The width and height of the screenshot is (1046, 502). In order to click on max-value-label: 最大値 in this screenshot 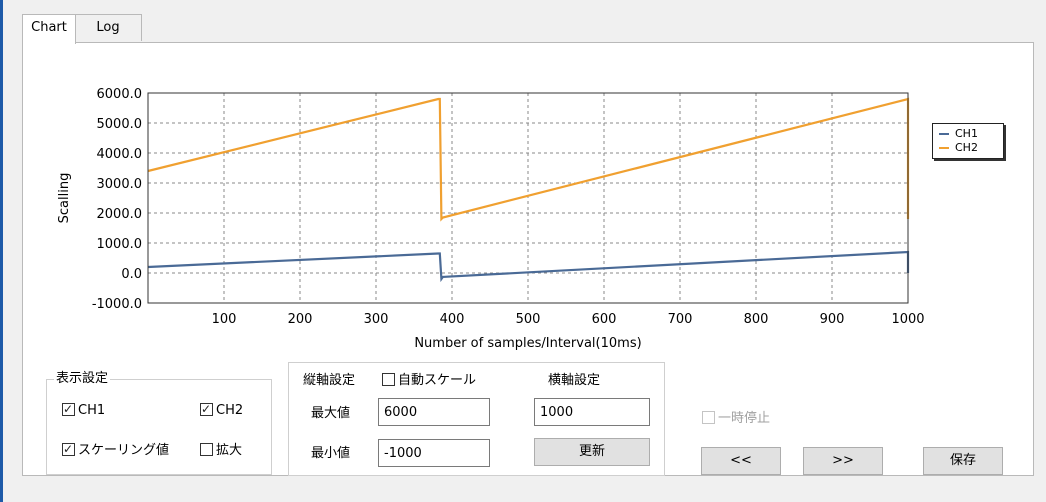, I will do `click(331, 413)`.